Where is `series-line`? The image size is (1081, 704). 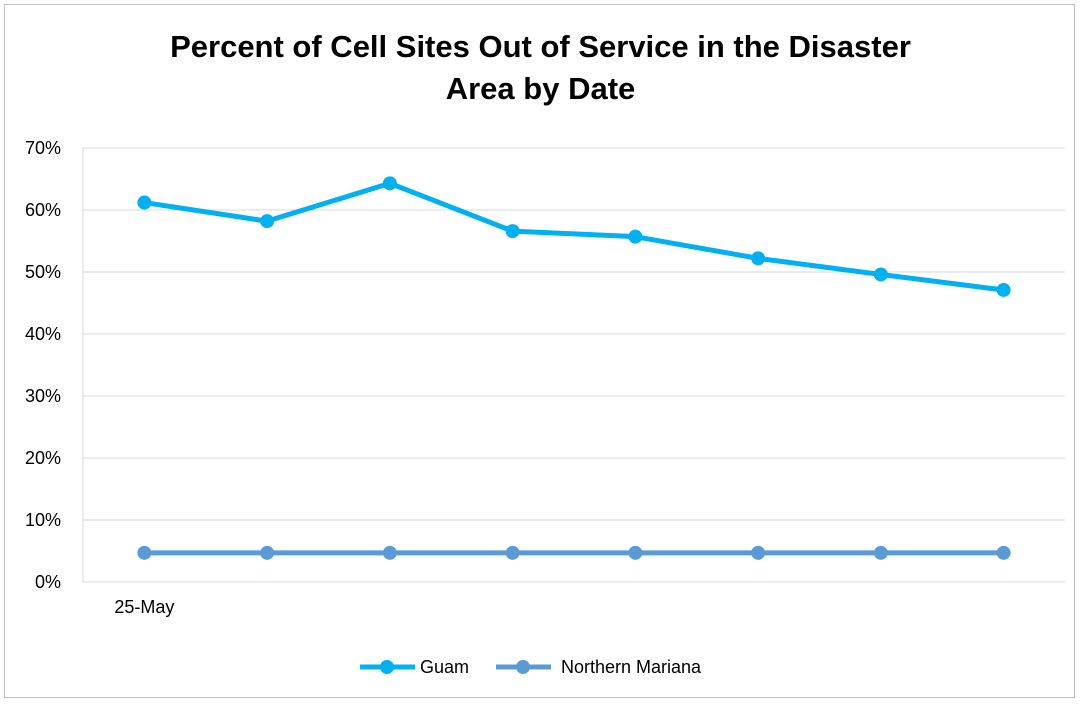
series-line is located at coordinates (574, 236).